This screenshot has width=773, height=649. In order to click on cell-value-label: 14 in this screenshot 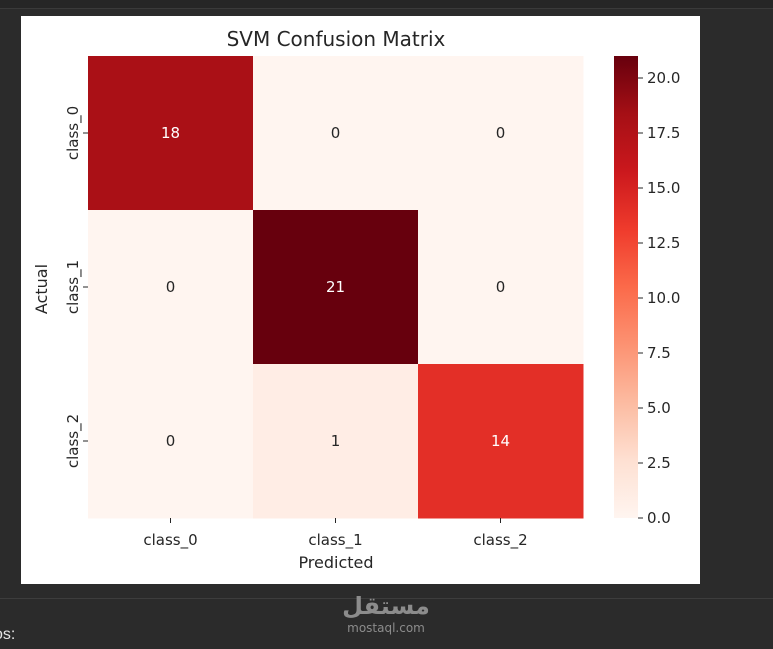, I will do `click(500, 441)`.